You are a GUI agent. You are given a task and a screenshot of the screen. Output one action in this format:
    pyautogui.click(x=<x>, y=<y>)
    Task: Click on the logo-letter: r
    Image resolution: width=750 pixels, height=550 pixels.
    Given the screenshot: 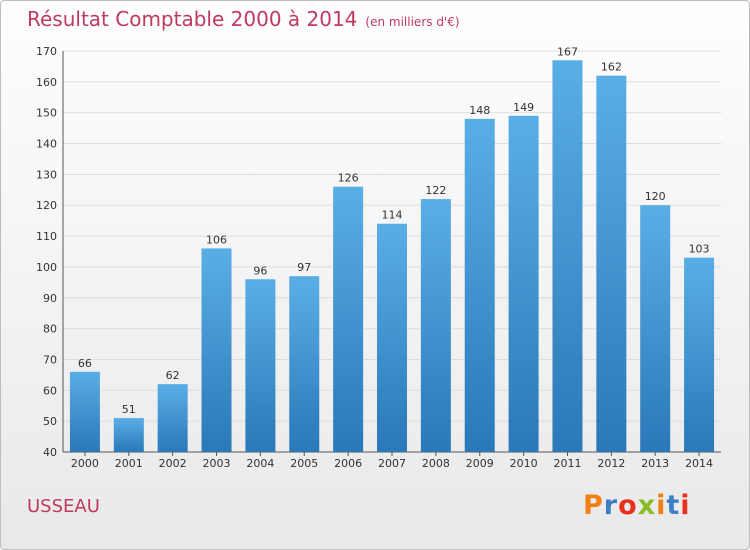 What is the action you would take?
    pyautogui.click(x=611, y=505)
    